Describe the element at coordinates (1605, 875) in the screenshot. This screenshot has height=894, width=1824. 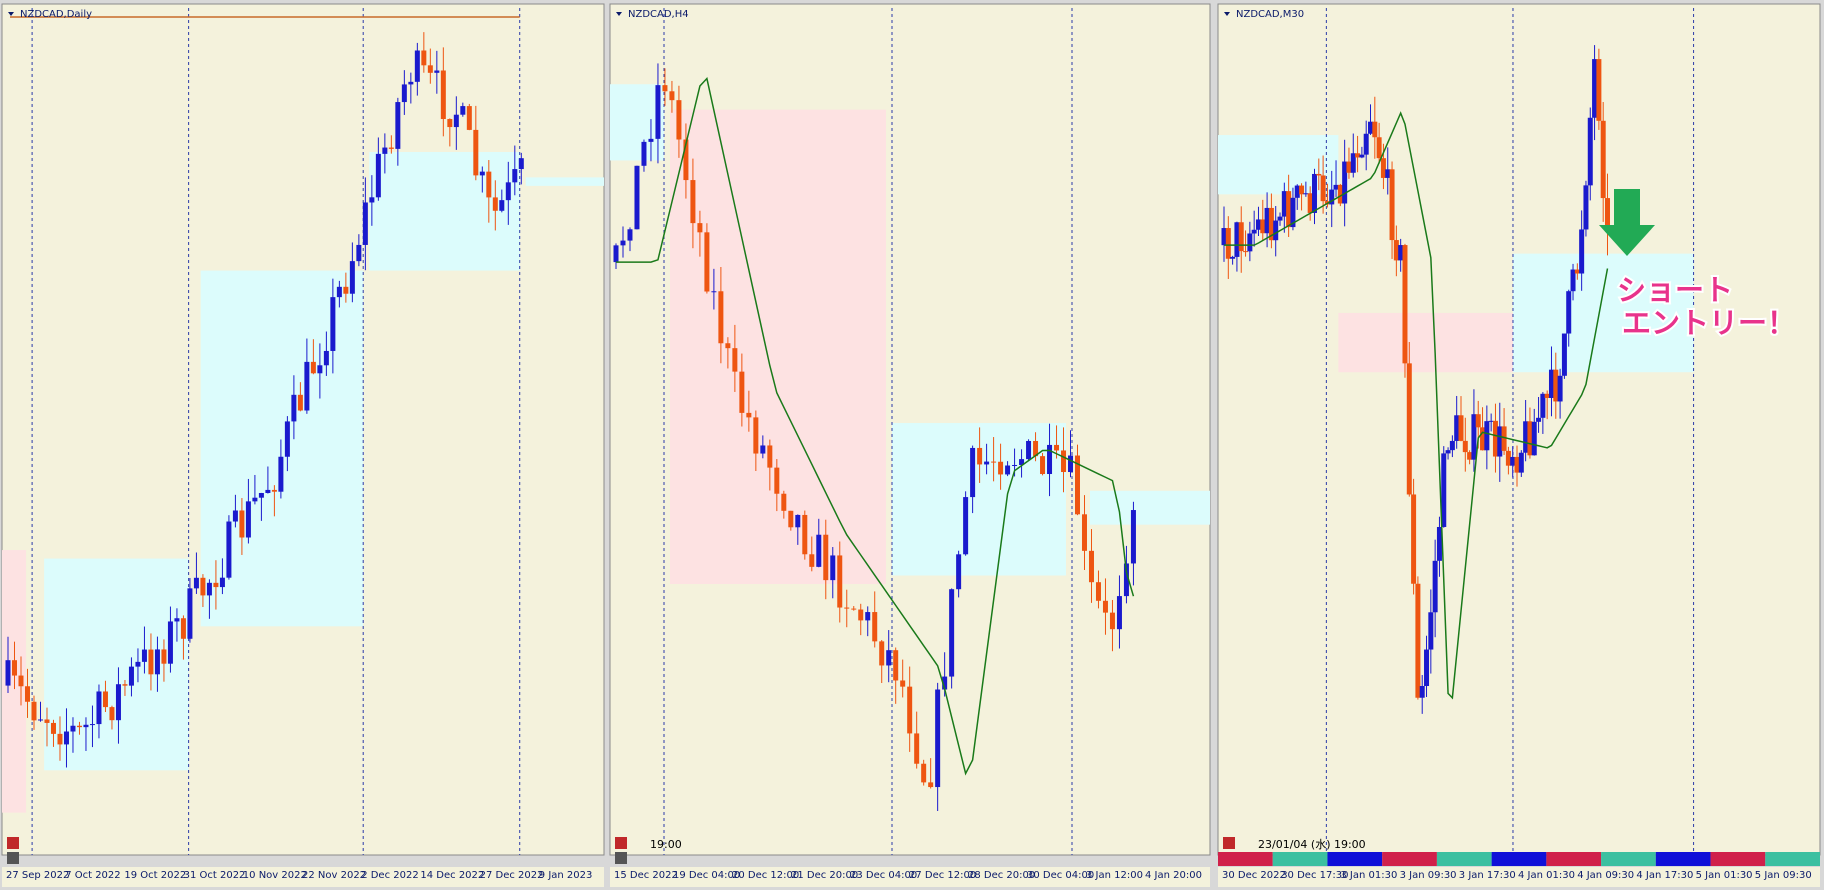
I see `x-tick-label: 4 Jan 09:30` at that location.